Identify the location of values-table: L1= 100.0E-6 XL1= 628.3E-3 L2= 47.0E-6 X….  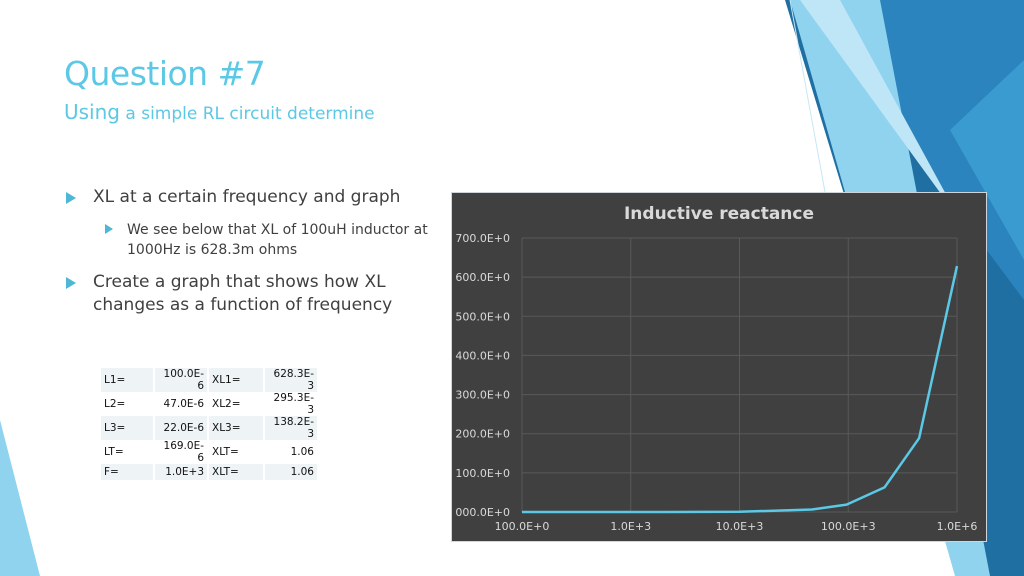
(209, 424).